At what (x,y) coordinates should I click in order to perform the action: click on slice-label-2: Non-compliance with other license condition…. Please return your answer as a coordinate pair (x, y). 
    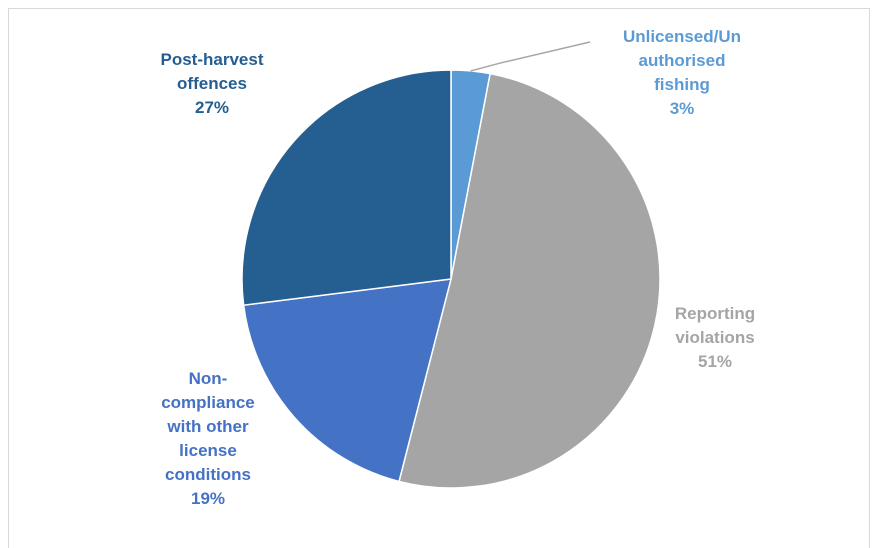
    Looking at the image, I should click on (208, 438).